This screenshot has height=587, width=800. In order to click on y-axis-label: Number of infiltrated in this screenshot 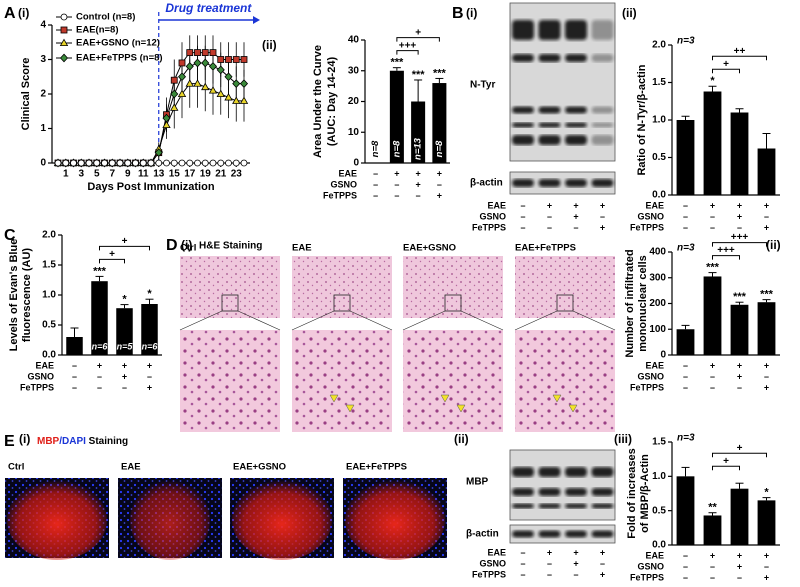, I will do `click(630, 303)`.